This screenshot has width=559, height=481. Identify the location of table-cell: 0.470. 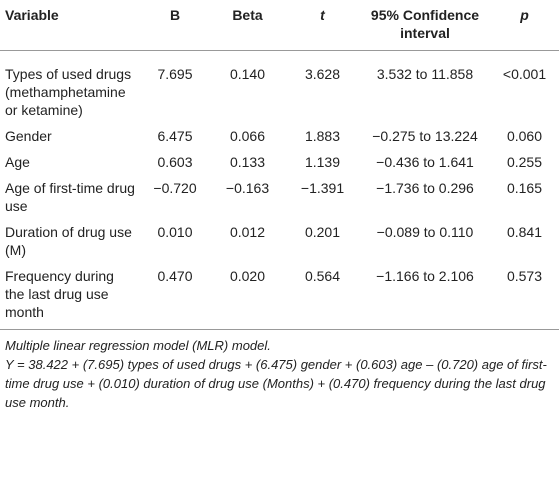
(175, 276).